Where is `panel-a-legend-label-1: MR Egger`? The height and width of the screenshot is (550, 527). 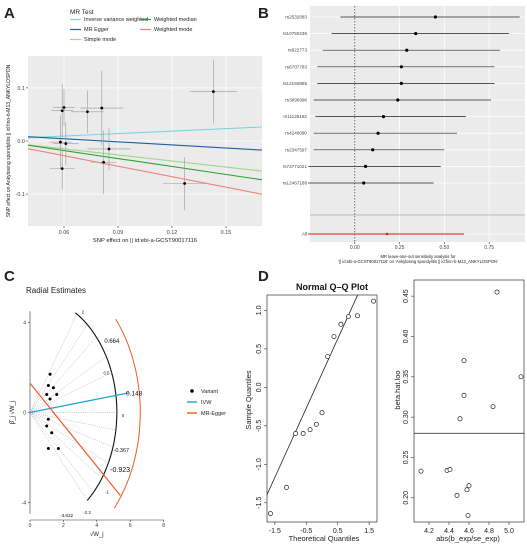 panel-a-legend-label-1: MR Egger is located at coordinates (96, 30).